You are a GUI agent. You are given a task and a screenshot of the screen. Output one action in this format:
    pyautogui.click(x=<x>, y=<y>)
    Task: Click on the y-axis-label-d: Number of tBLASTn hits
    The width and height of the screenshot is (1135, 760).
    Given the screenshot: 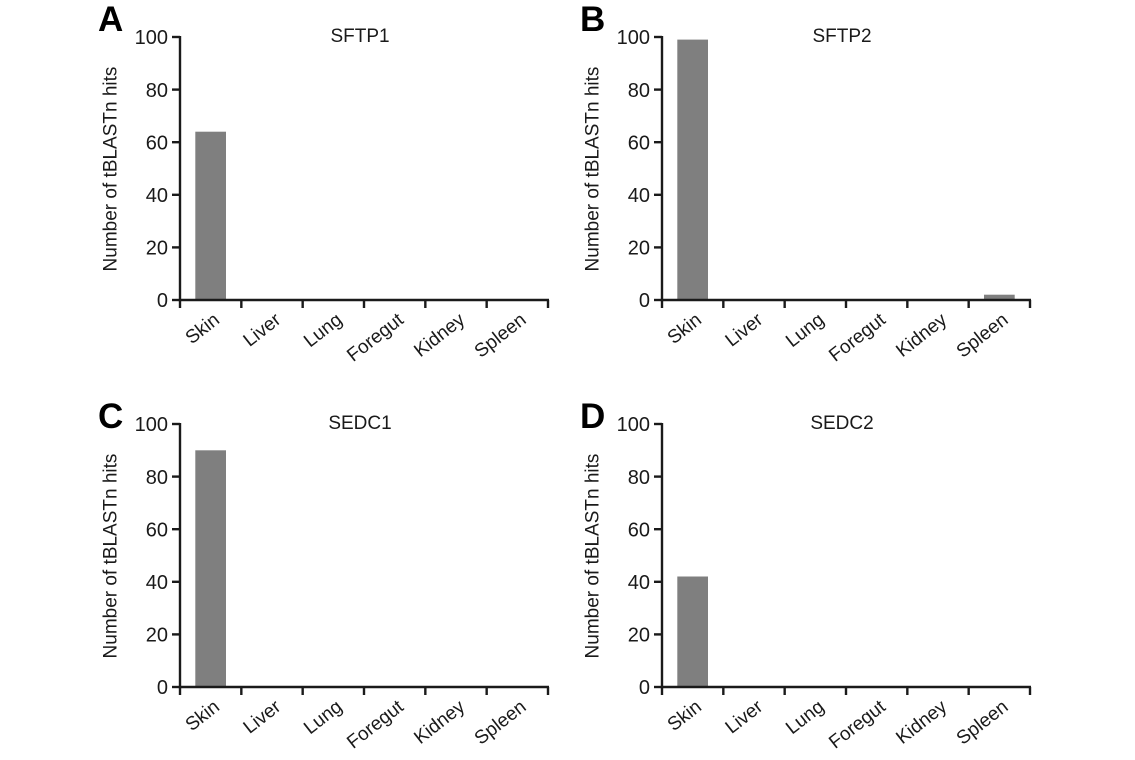 What is the action you would take?
    pyautogui.click(x=593, y=556)
    